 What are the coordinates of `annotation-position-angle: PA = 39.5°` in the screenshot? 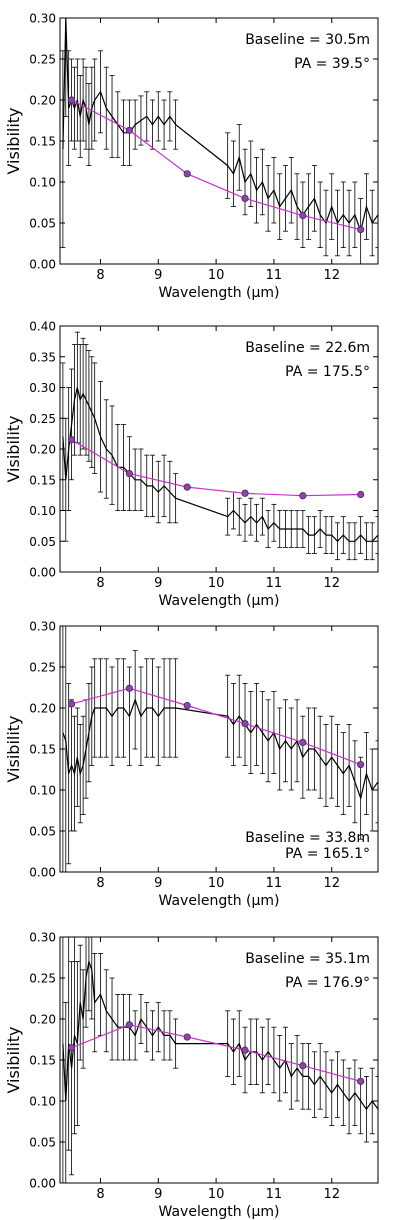 It's located at (332, 64).